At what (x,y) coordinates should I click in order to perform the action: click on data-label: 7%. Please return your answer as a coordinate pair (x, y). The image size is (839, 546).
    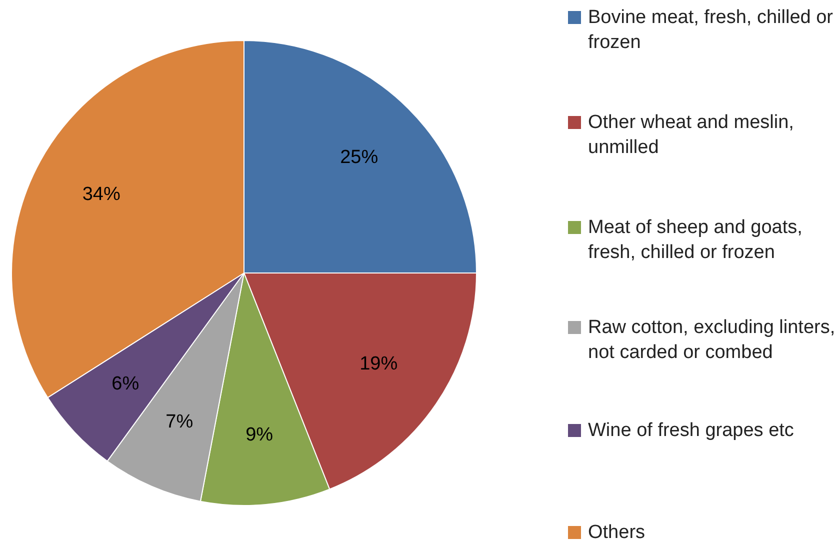
    Looking at the image, I should click on (180, 422).